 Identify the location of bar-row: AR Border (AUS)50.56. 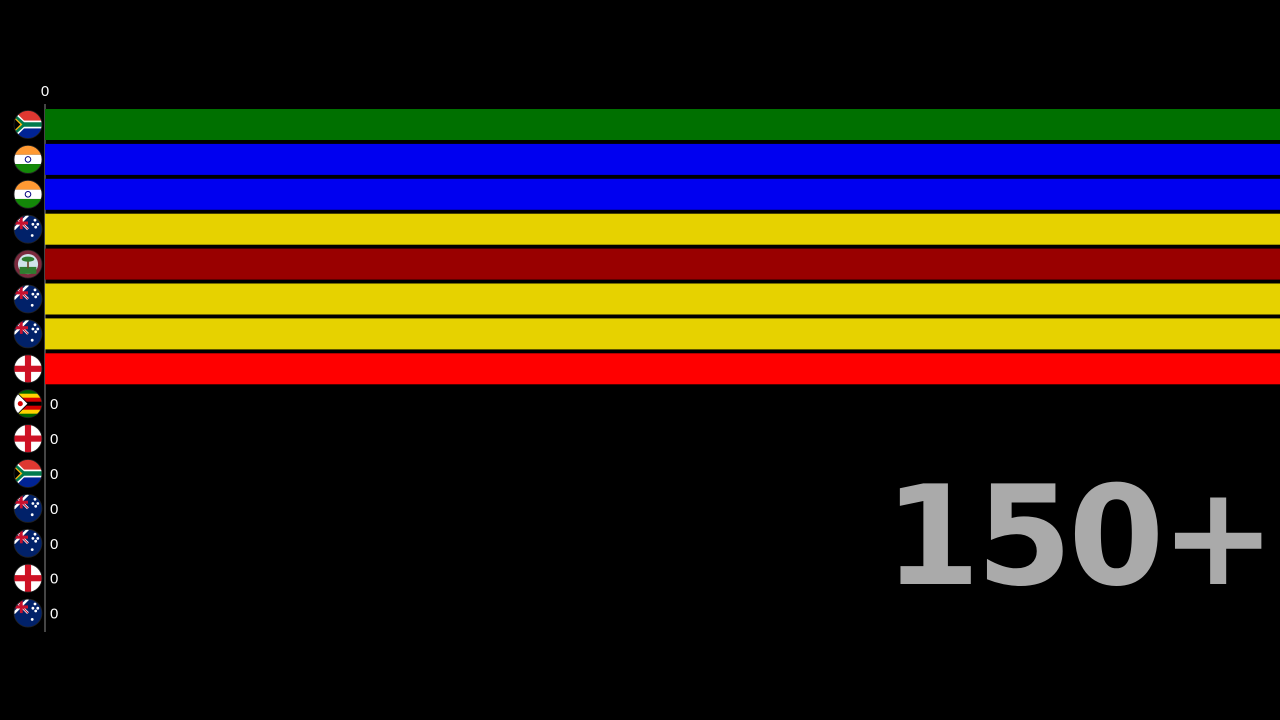
(662, 334).